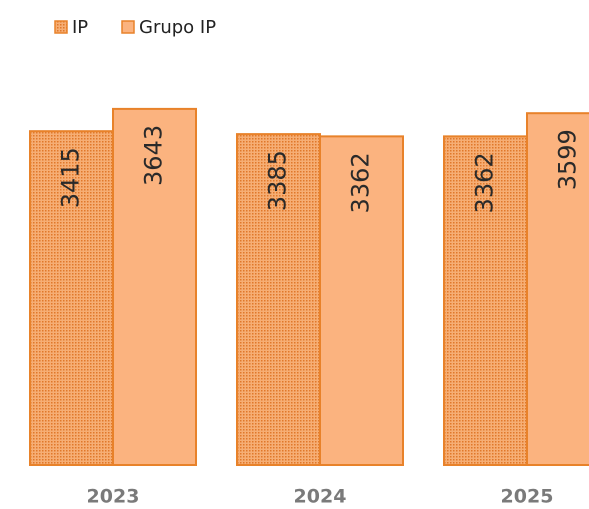 This screenshot has height=509, width=589. Describe the element at coordinates (278, 180) in the screenshot. I see `data-label: 3385` at that location.